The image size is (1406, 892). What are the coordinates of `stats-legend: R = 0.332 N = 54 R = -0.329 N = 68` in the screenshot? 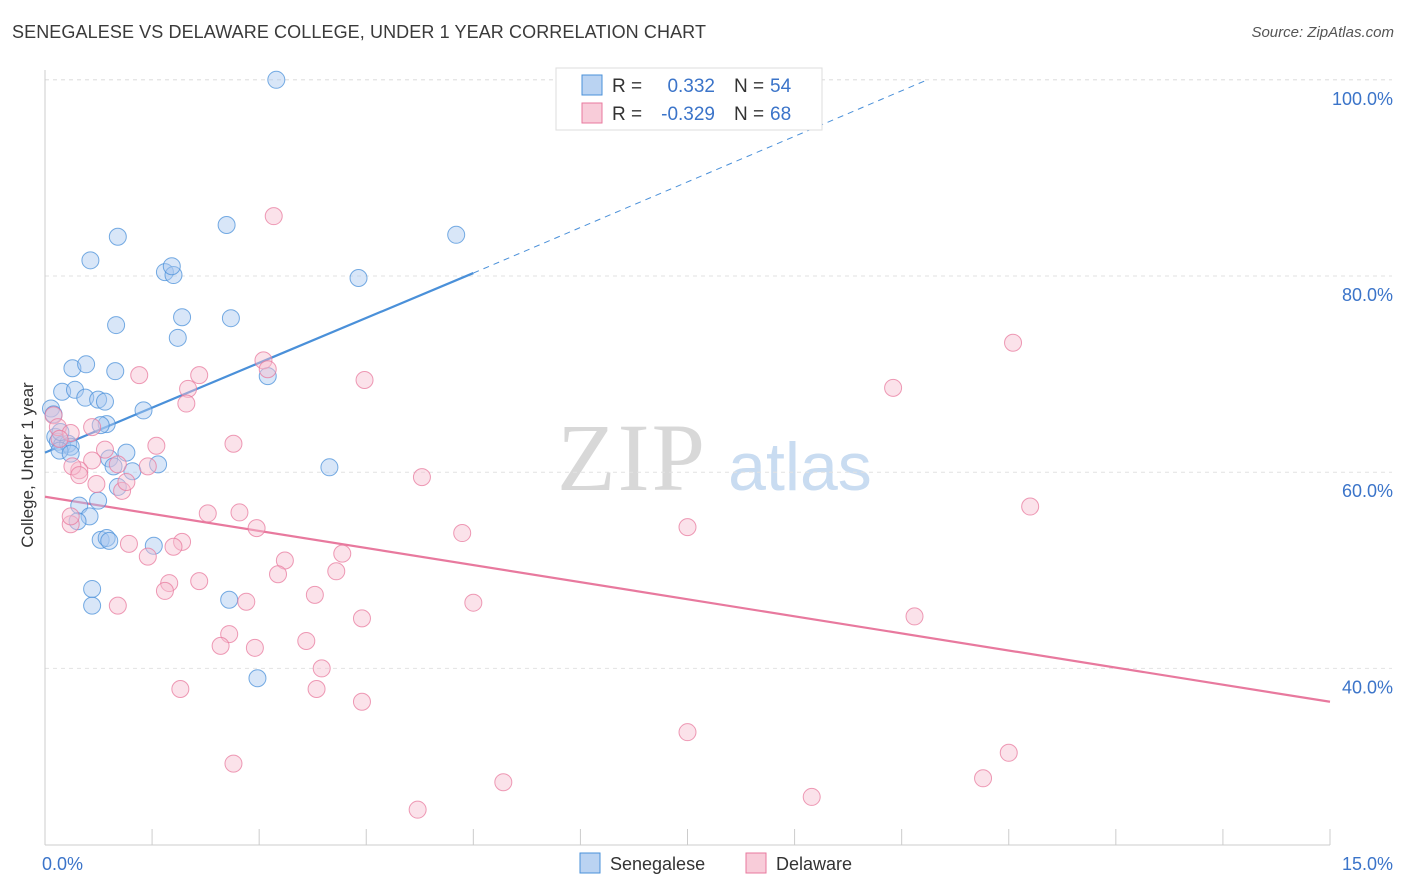 It's located at (689, 99).